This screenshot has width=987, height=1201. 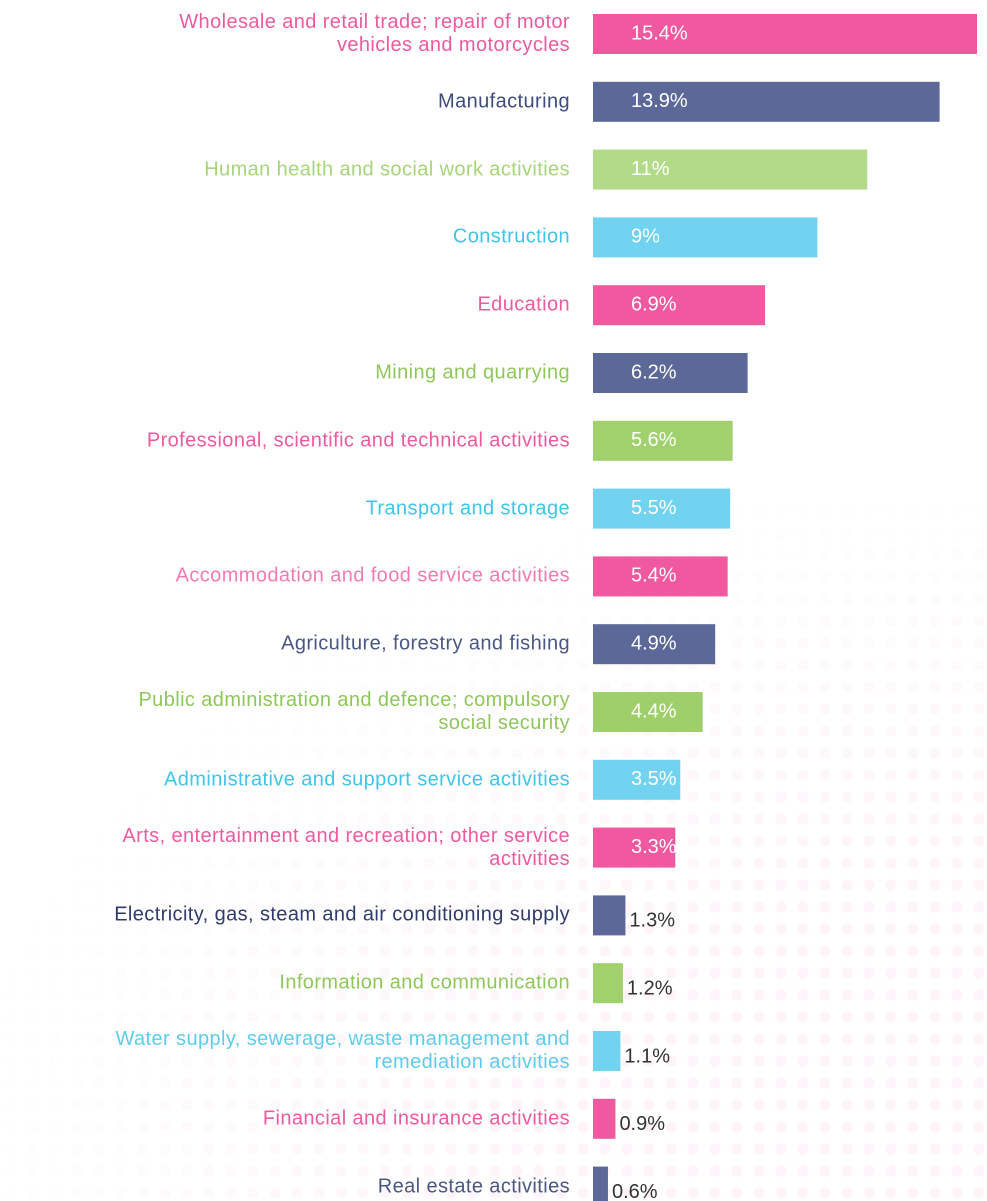 What do you see at coordinates (635, 1191) in the screenshot?
I see `value-label: 0.6%` at bounding box center [635, 1191].